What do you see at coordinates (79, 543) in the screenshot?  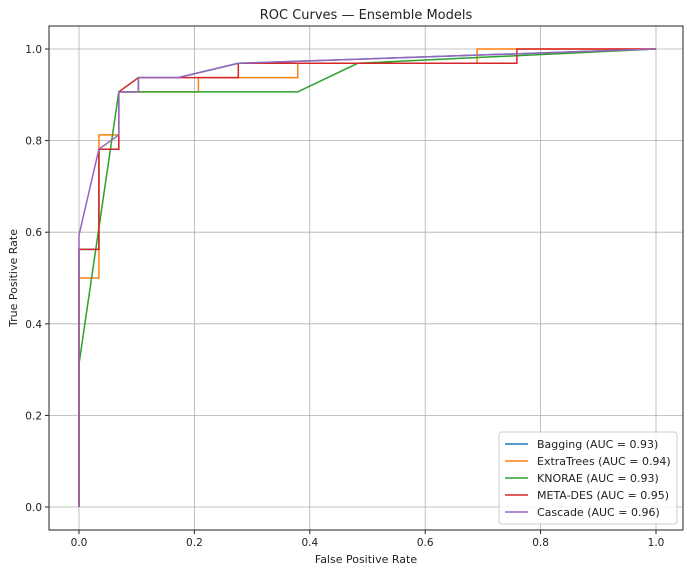 I see `x-tick-label: 0.0` at bounding box center [79, 543].